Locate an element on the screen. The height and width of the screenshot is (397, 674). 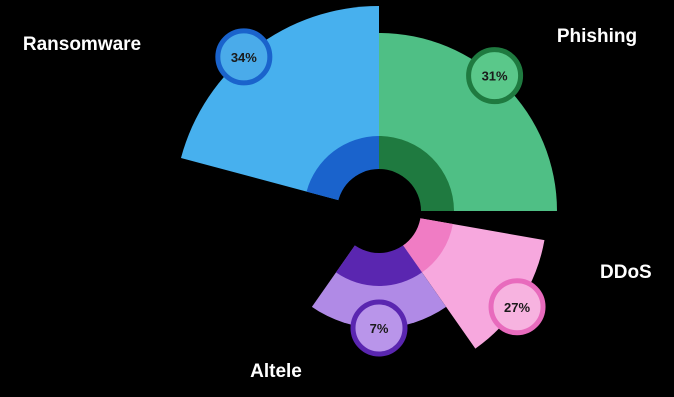
value-badge-altele: 7% is located at coordinates (379, 328).